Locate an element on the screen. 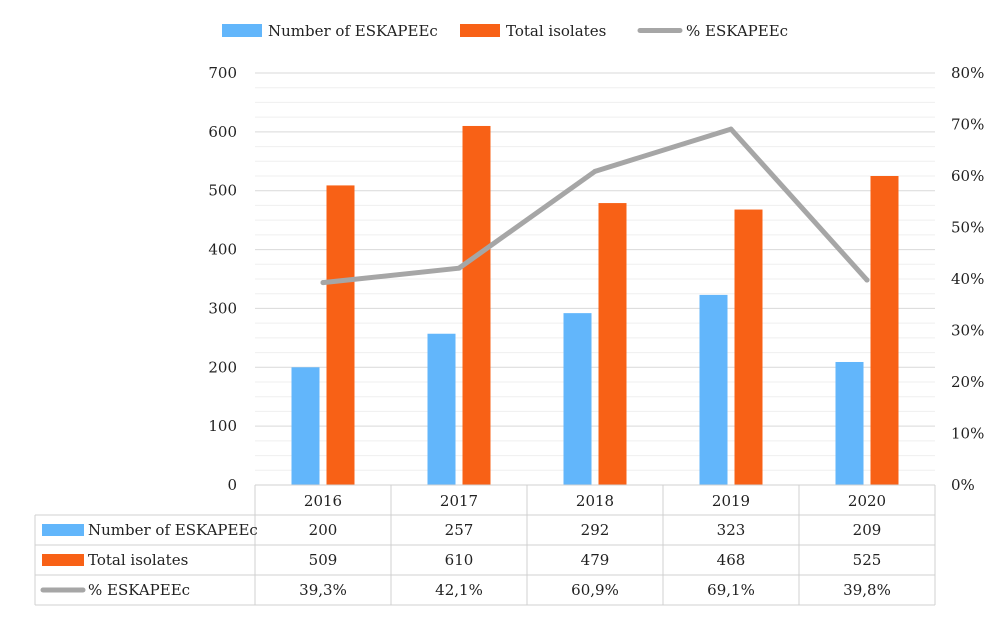 The height and width of the screenshot is (617, 1000). table-cell: 292 is located at coordinates (595, 530).